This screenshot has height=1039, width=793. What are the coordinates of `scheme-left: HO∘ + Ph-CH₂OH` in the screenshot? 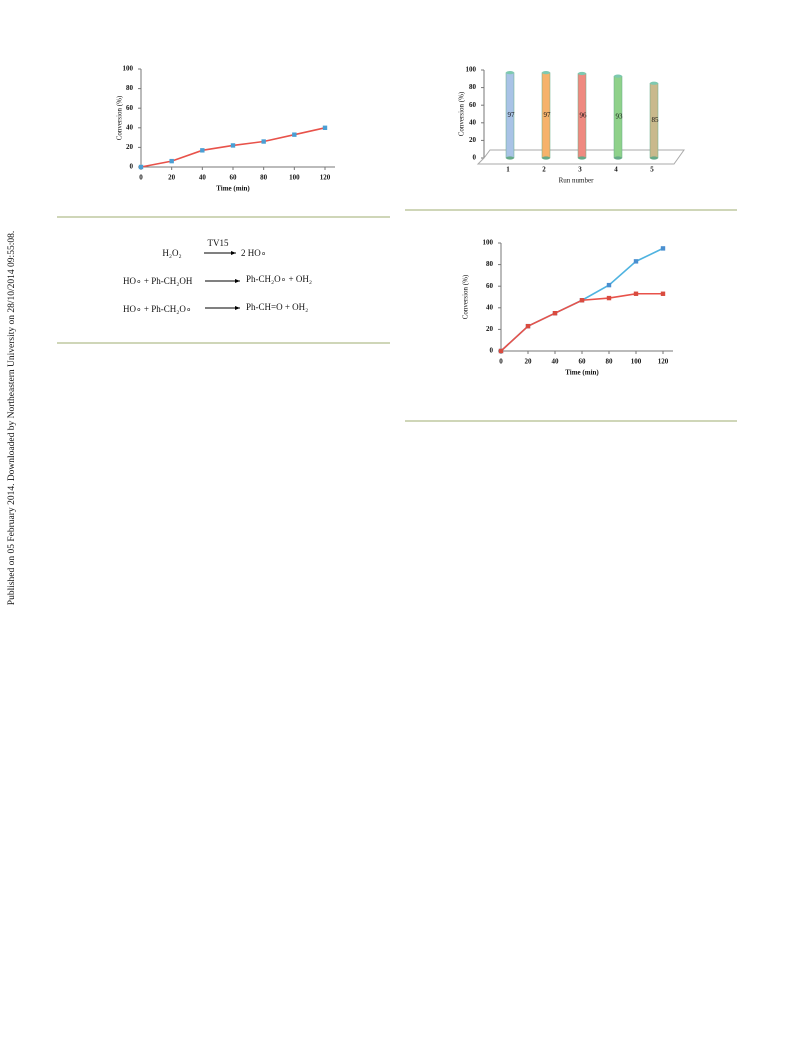 It's located at (158, 281).